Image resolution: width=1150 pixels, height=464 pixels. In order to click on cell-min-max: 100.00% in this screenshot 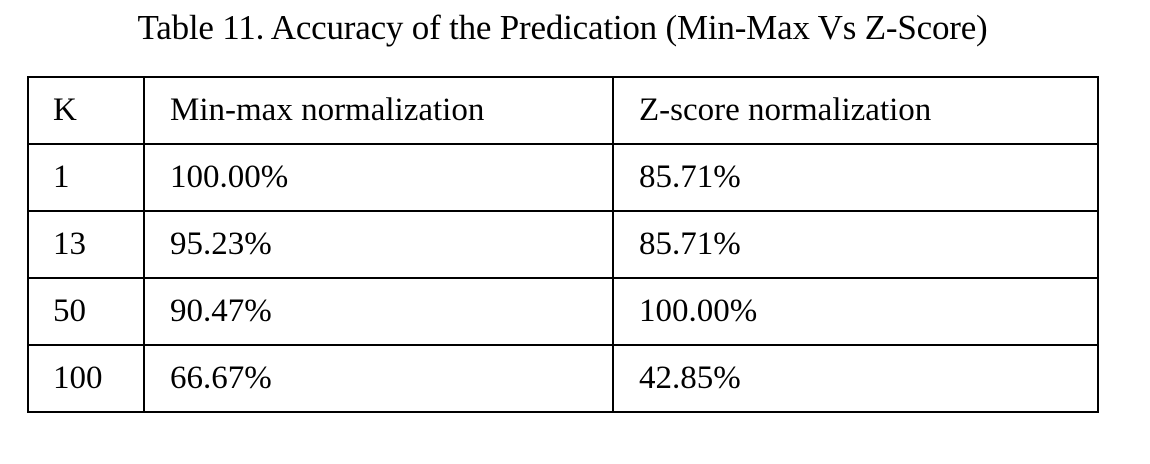, I will do `click(378, 177)`.